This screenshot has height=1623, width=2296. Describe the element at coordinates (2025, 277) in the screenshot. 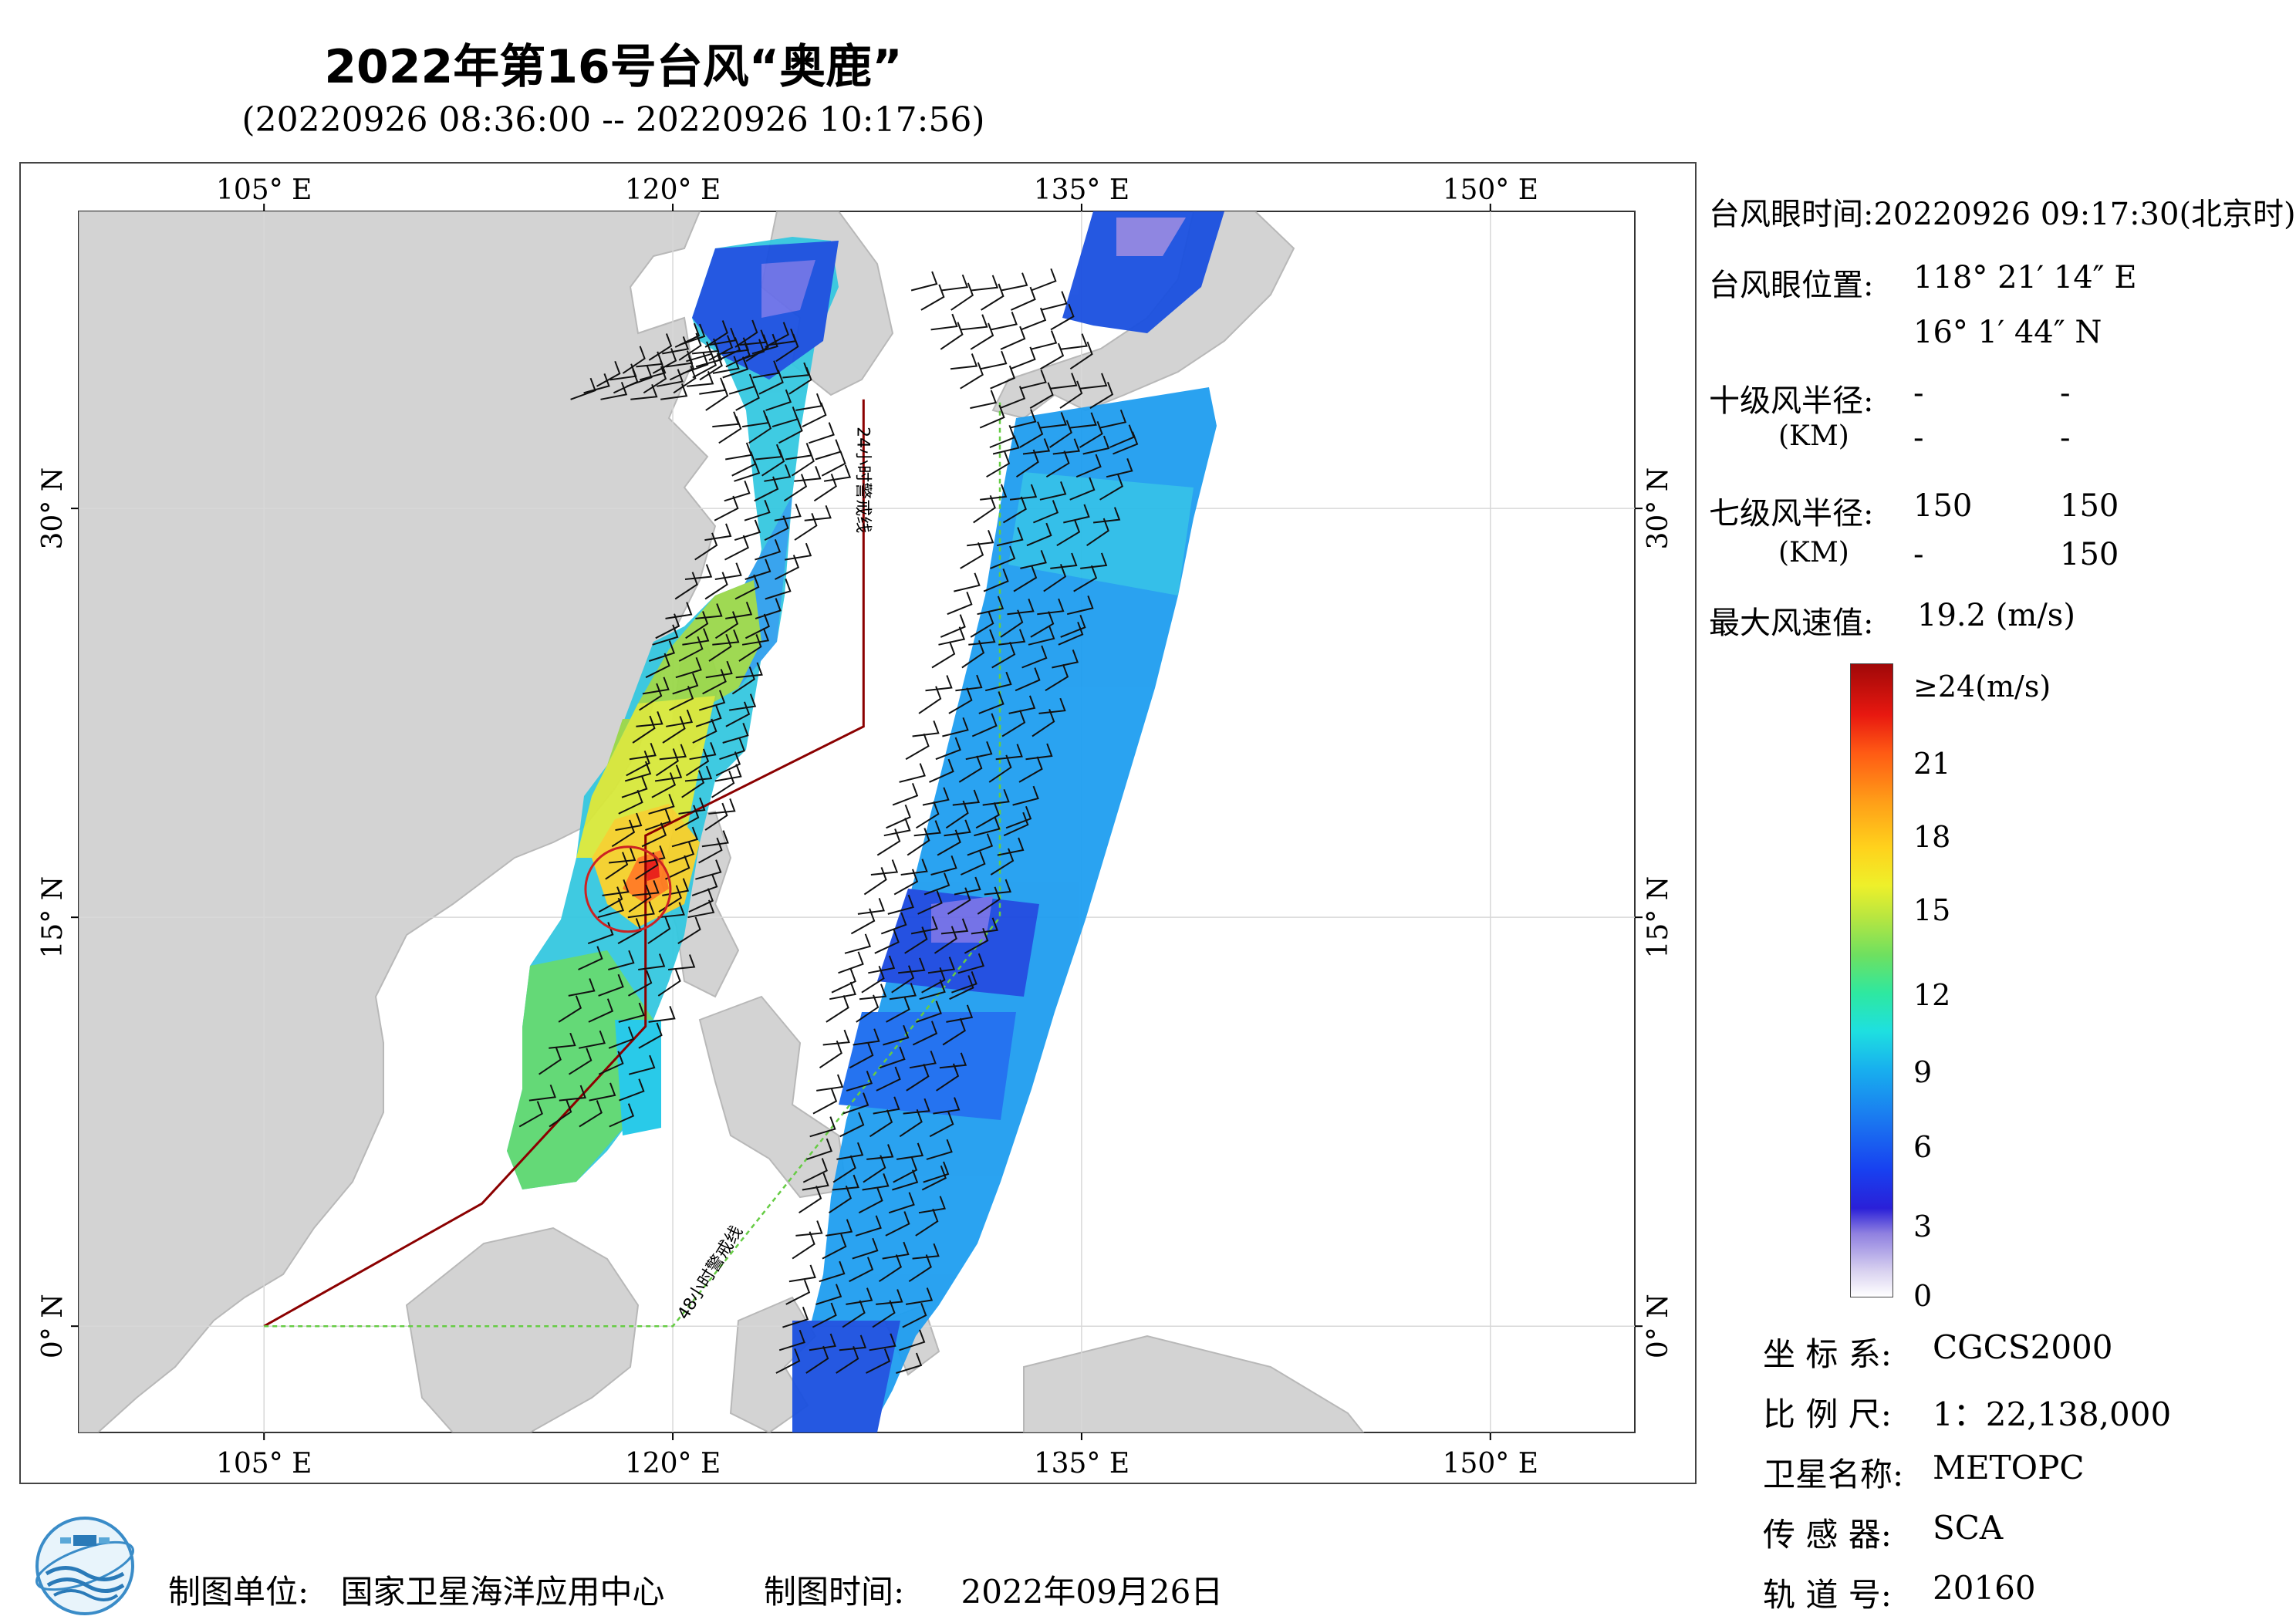

I see `eye-lon-value: 118° 21′ 14″ E` at that location.